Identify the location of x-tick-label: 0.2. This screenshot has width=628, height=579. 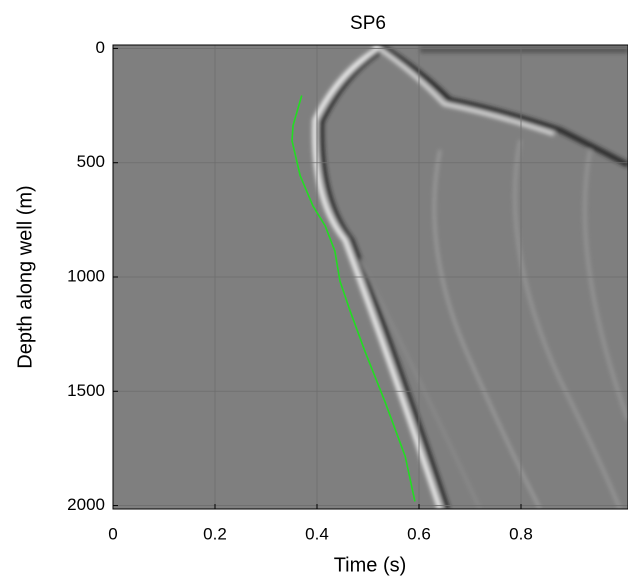
(215, 533).